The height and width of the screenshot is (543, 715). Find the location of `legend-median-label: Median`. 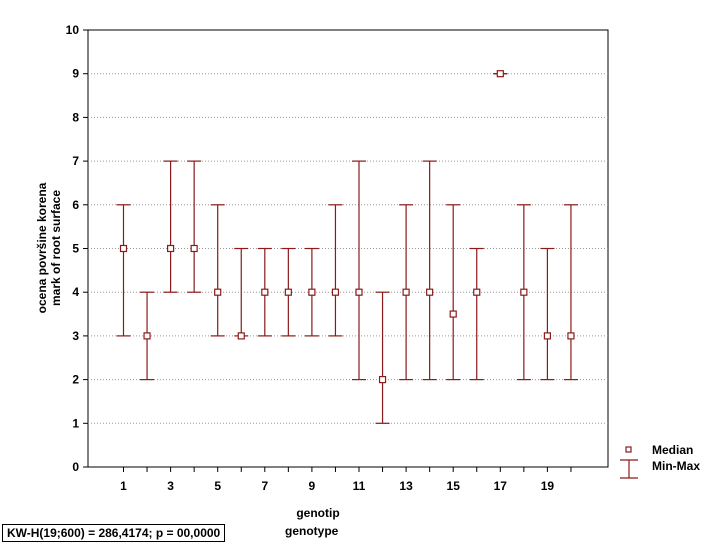

legend-median-label: Median is located at coordinates (672, 450).